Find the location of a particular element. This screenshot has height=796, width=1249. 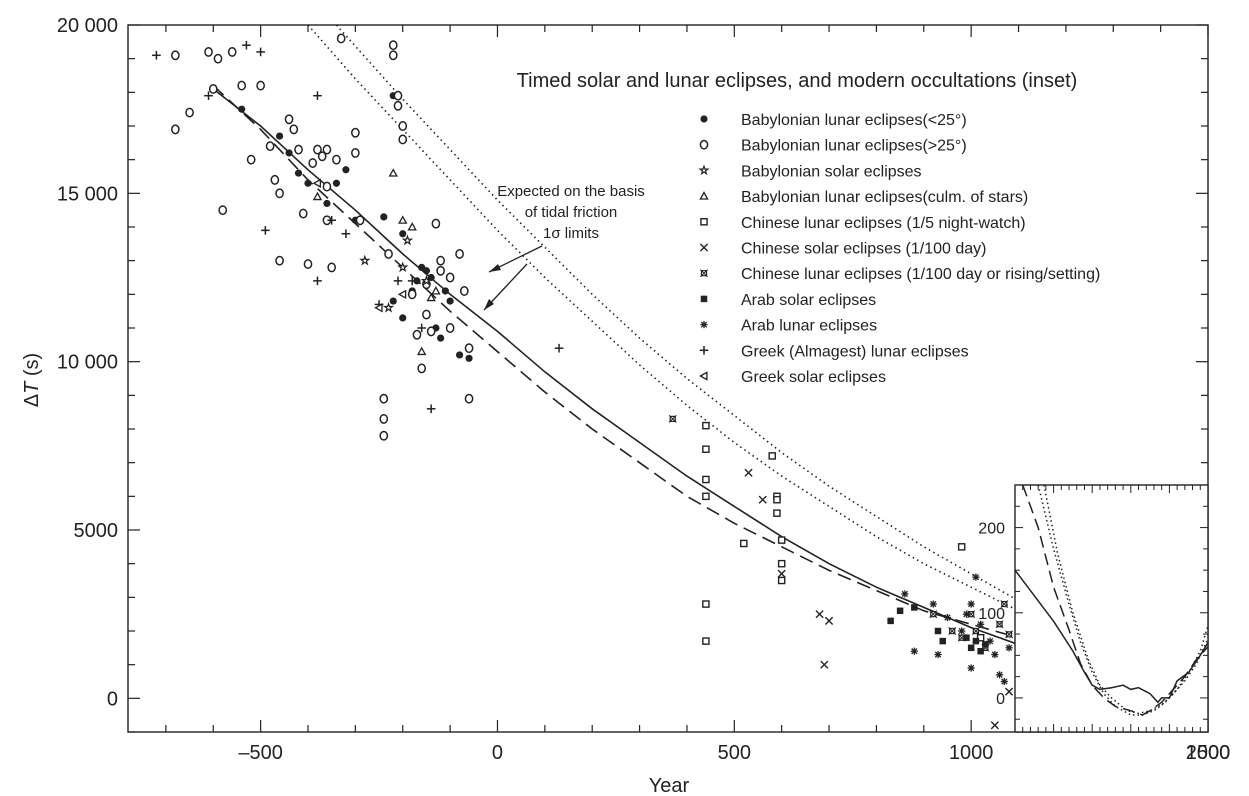

inset-panel: 0 100 200 is located at coordinates (1093, 608).